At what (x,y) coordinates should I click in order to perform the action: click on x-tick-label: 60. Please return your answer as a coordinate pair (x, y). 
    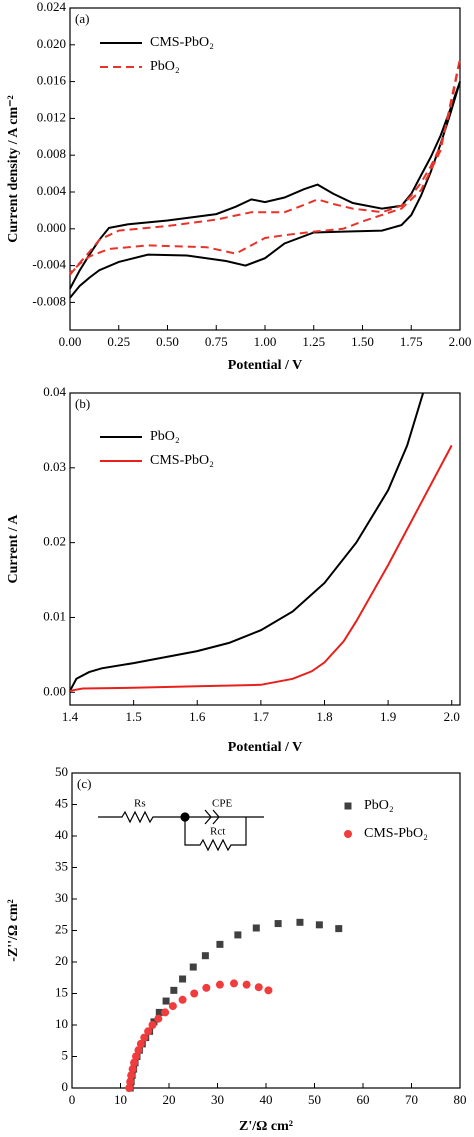
    Looking at the image, I should click on (363, 1099).